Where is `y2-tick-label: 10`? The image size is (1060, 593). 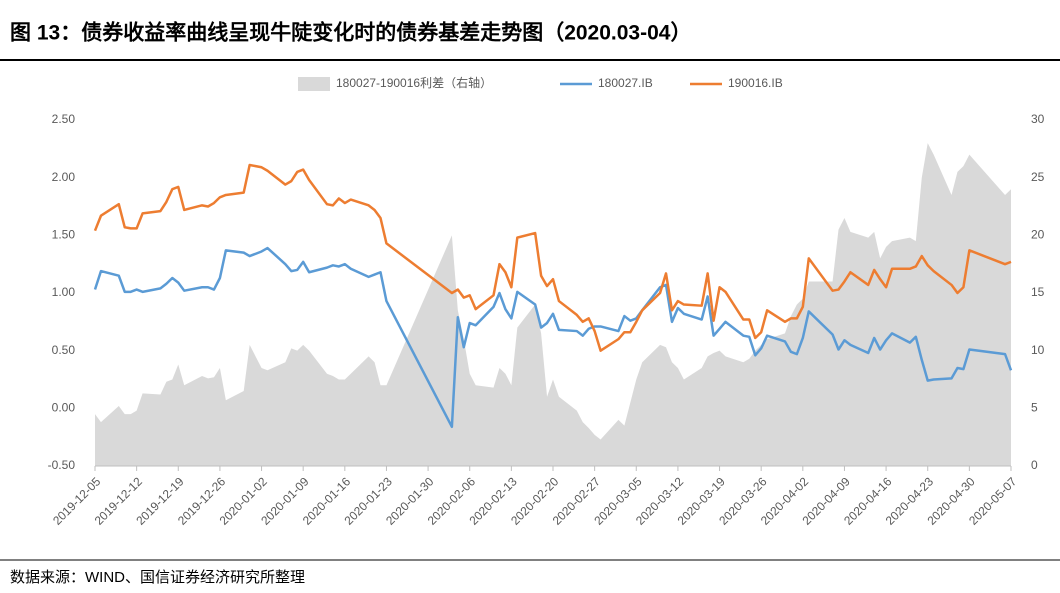 y2-tick-label: 10 is located at coordinates (1038, 350).